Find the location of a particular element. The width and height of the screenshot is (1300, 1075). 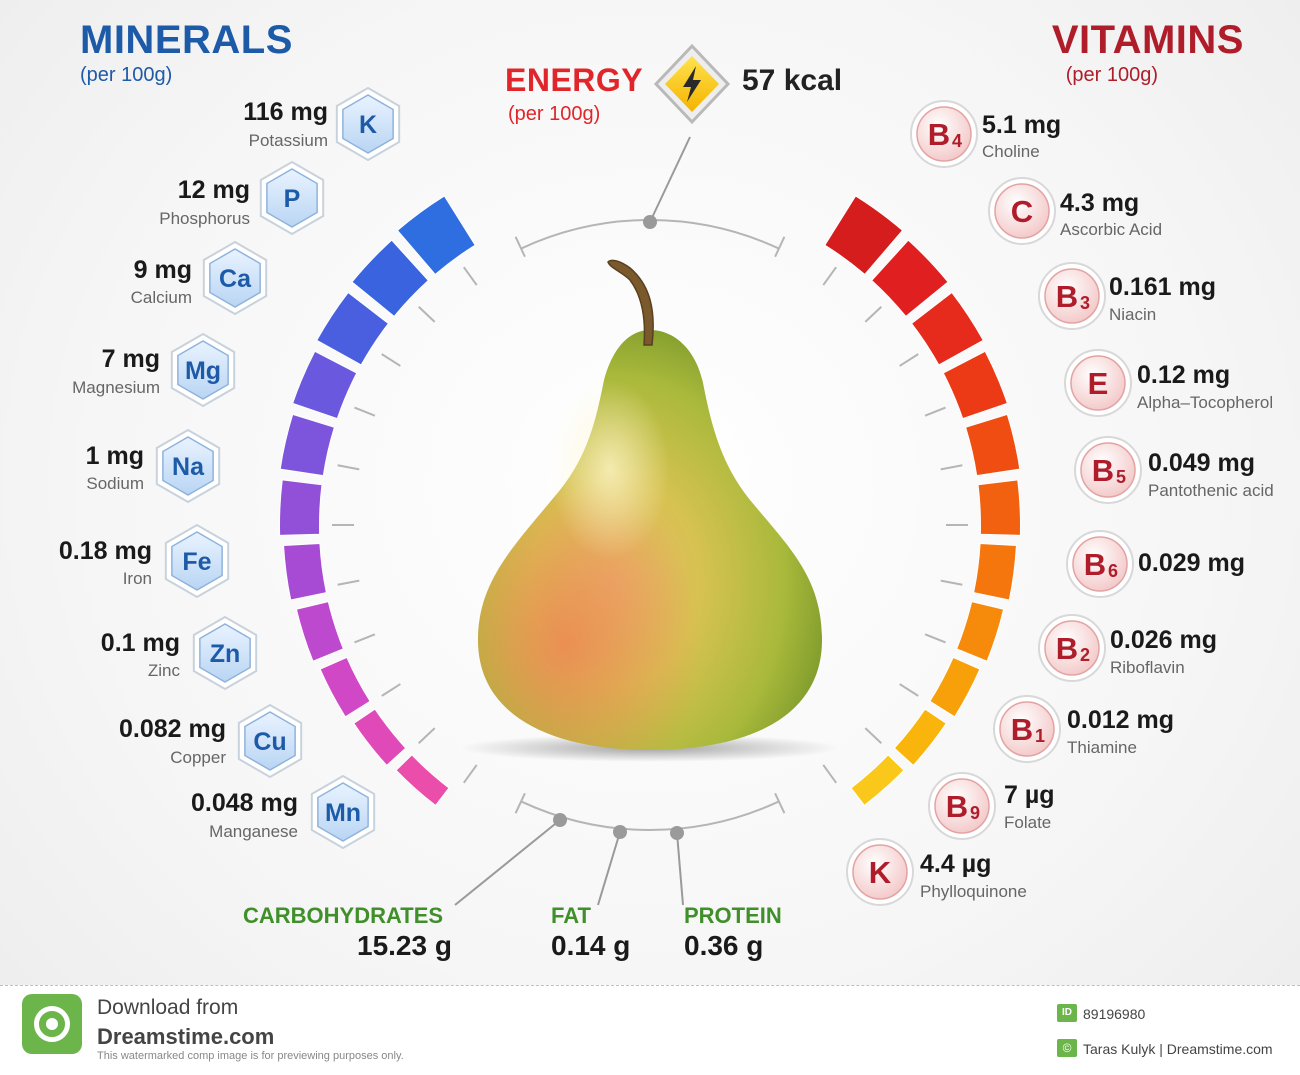

vitamin-letter: C is located at coordinates (1022, 211).